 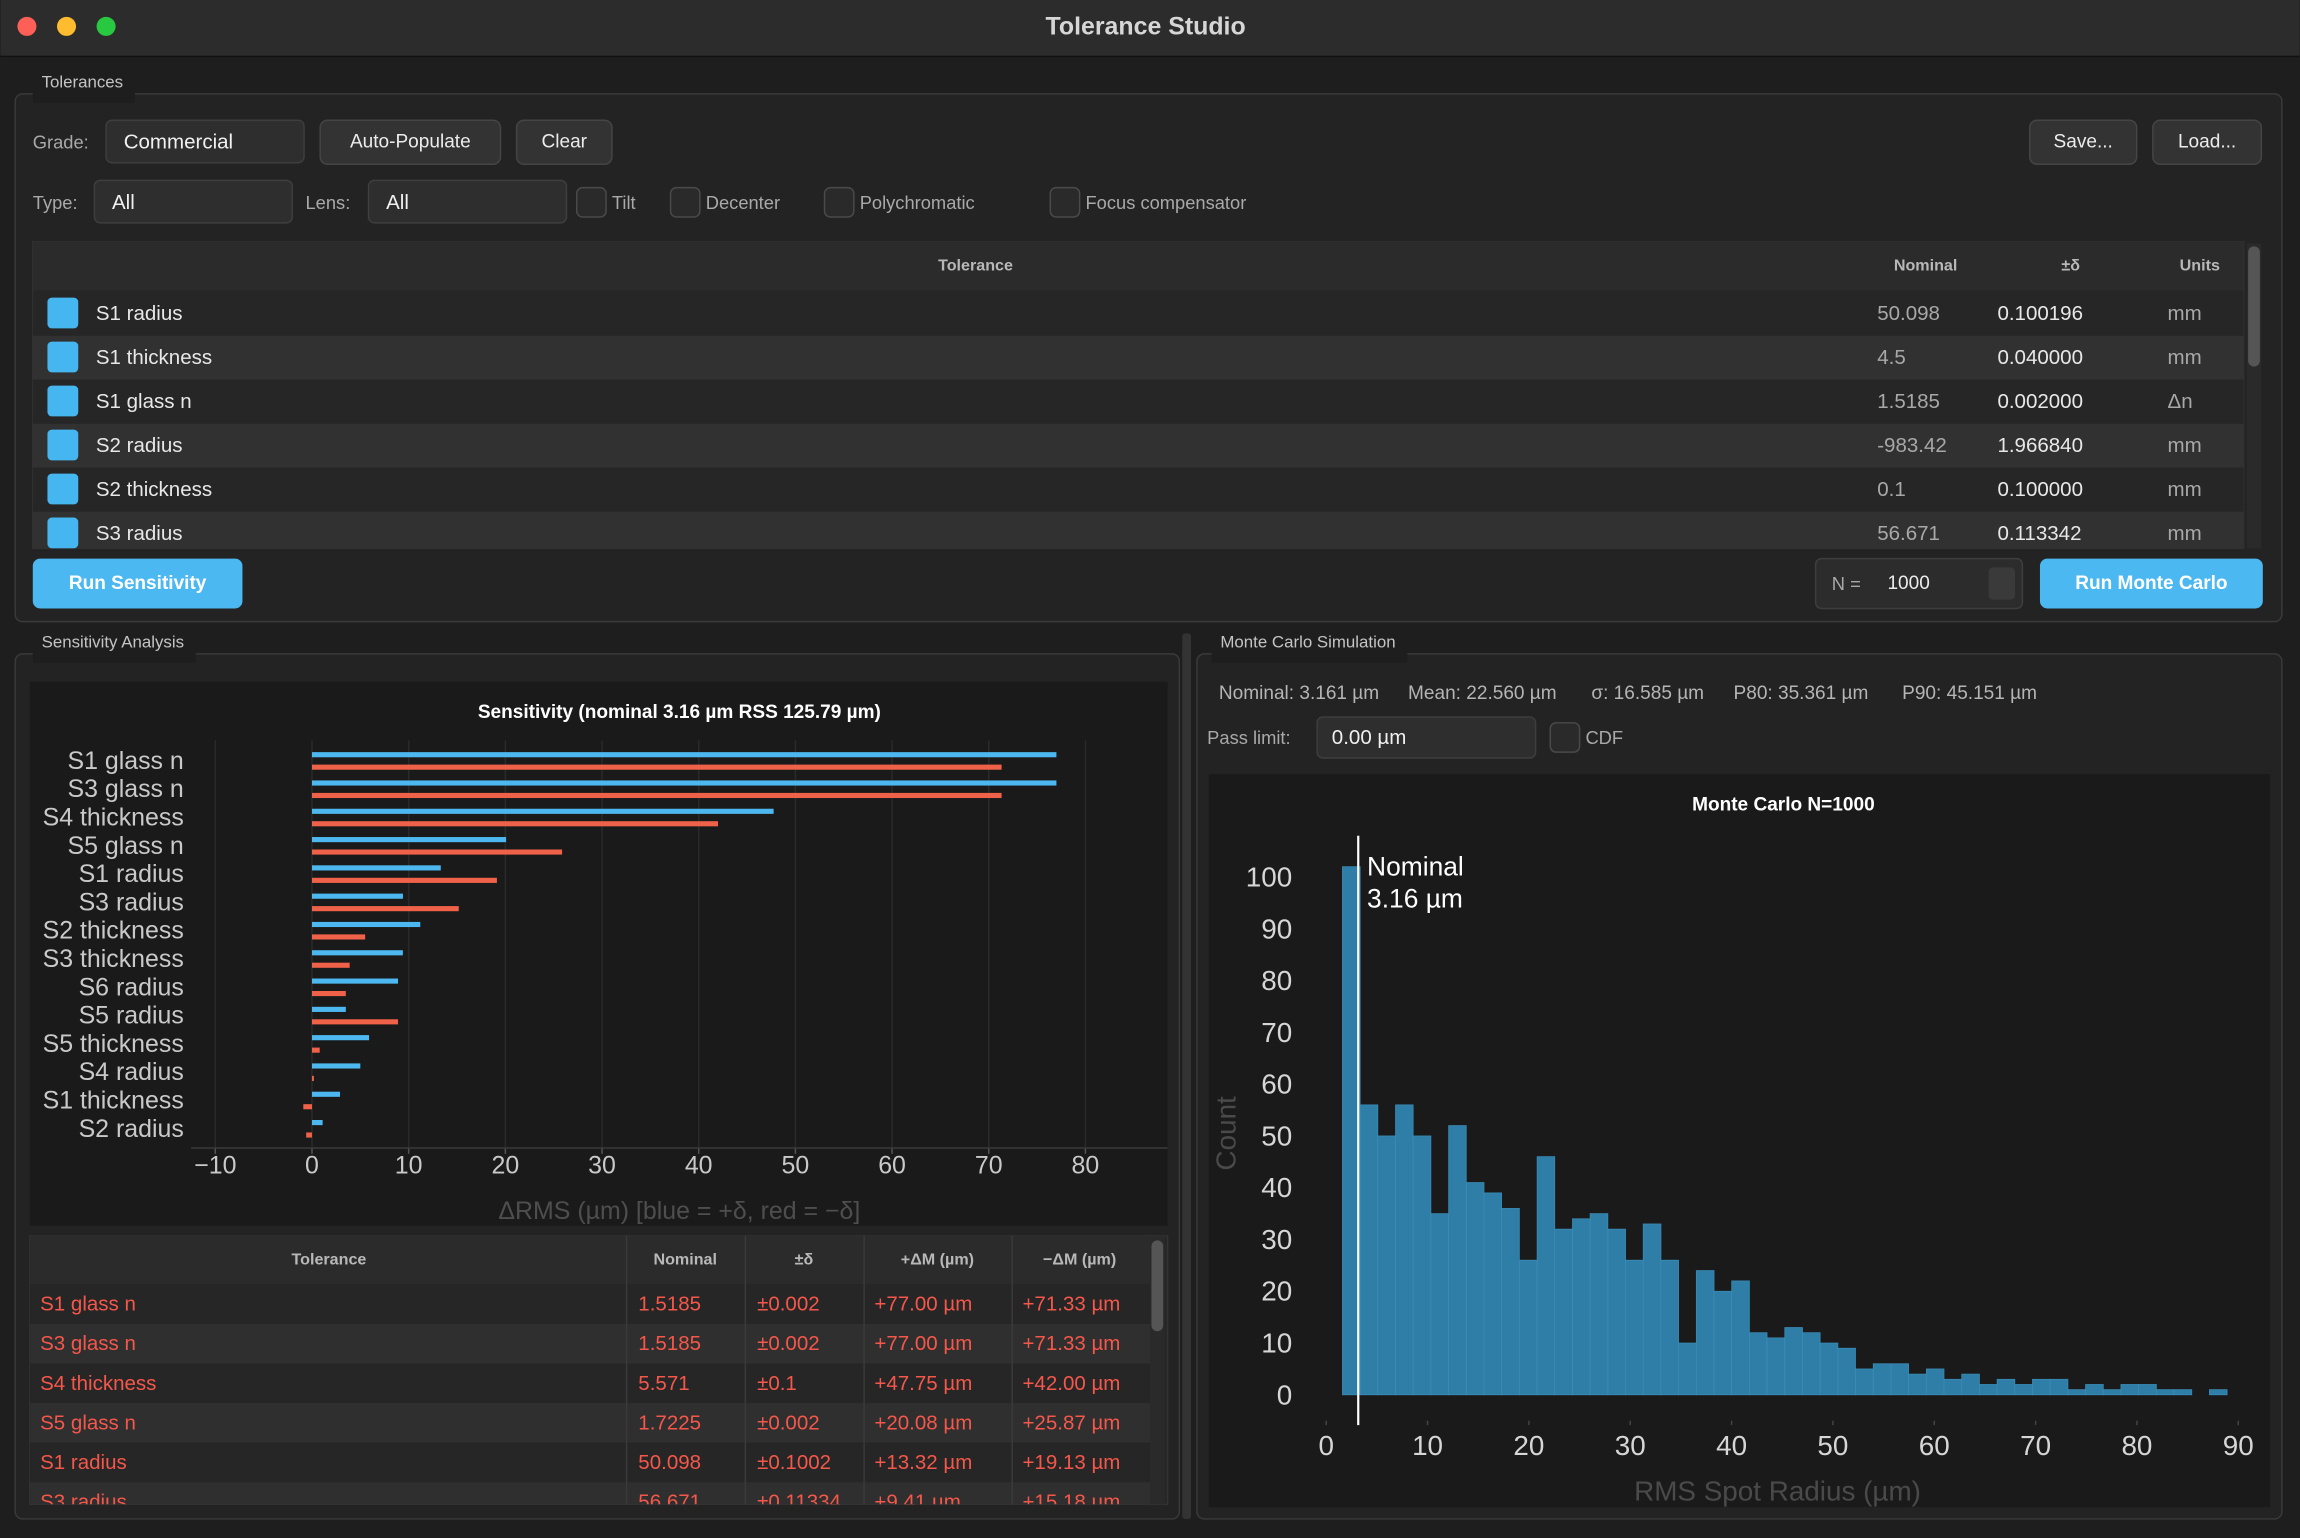 I want to click on spin-arrows, so click(x=2002, y=583).